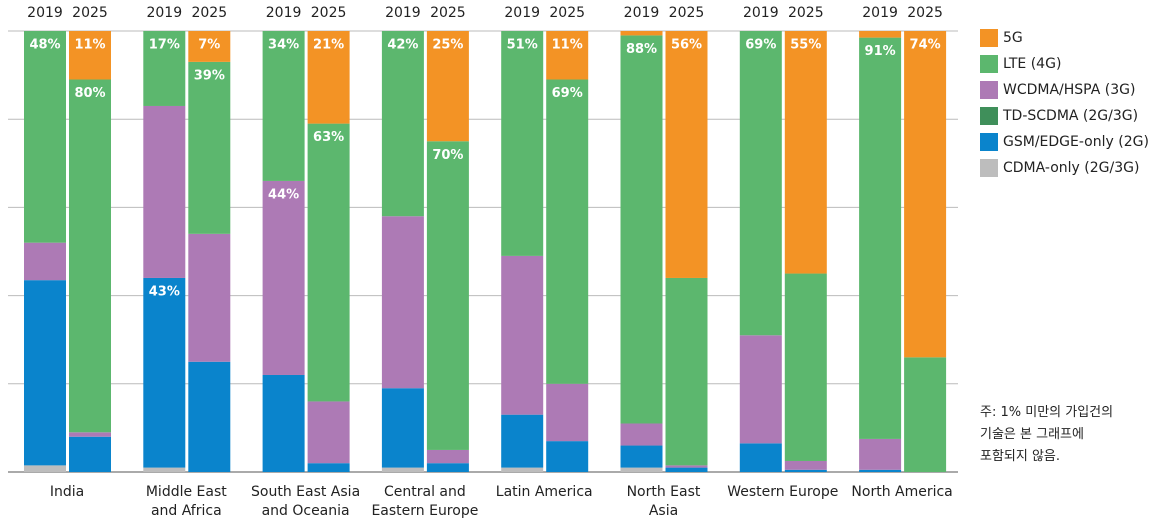  Describe the element at coordinates (447, 155) in the screenshot. I see `value-label: 70%` at that location.